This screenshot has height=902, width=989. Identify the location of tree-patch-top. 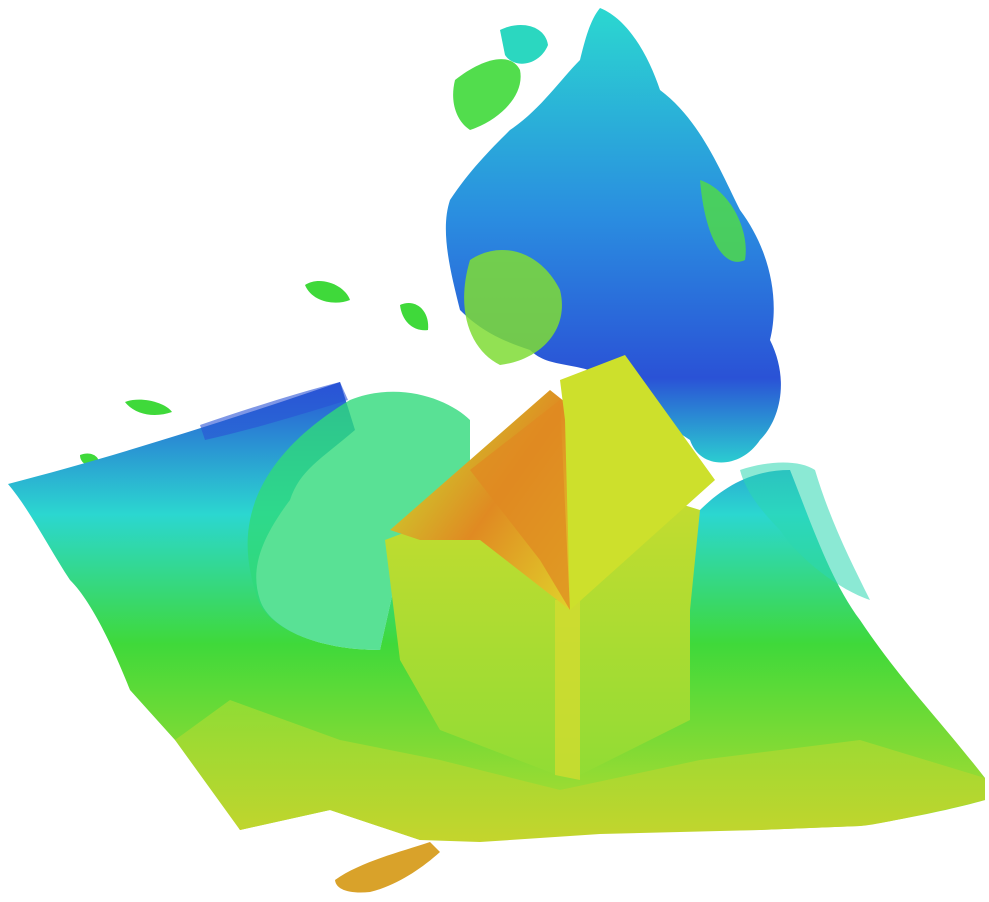
(524, 44).